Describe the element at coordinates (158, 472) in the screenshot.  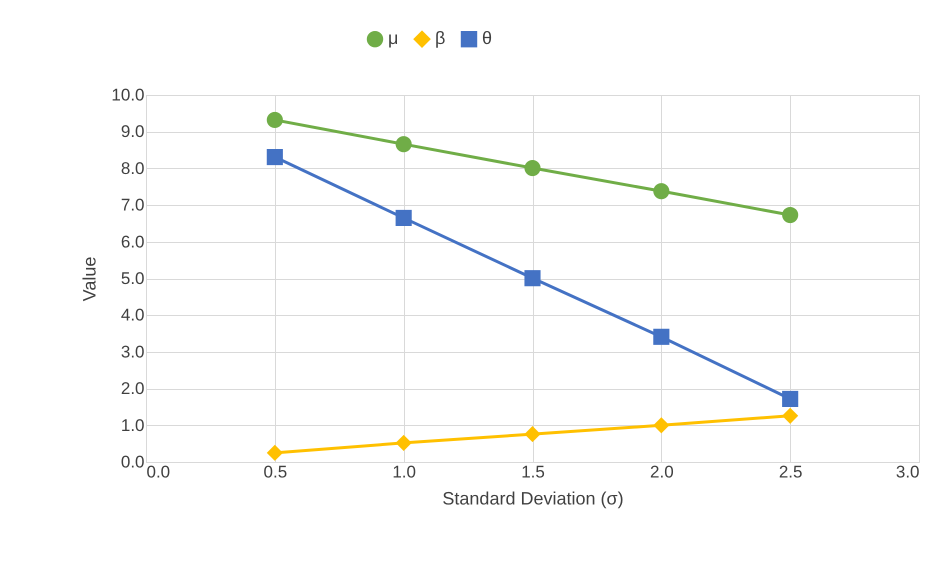
I see `x-tick-label: 0.0` at that location.